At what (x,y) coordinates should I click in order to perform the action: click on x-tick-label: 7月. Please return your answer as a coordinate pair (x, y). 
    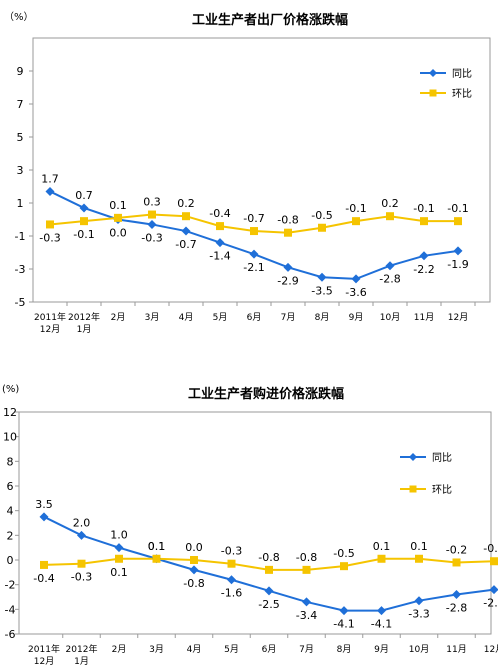
    Looking at the image, I should click on (288, 317).